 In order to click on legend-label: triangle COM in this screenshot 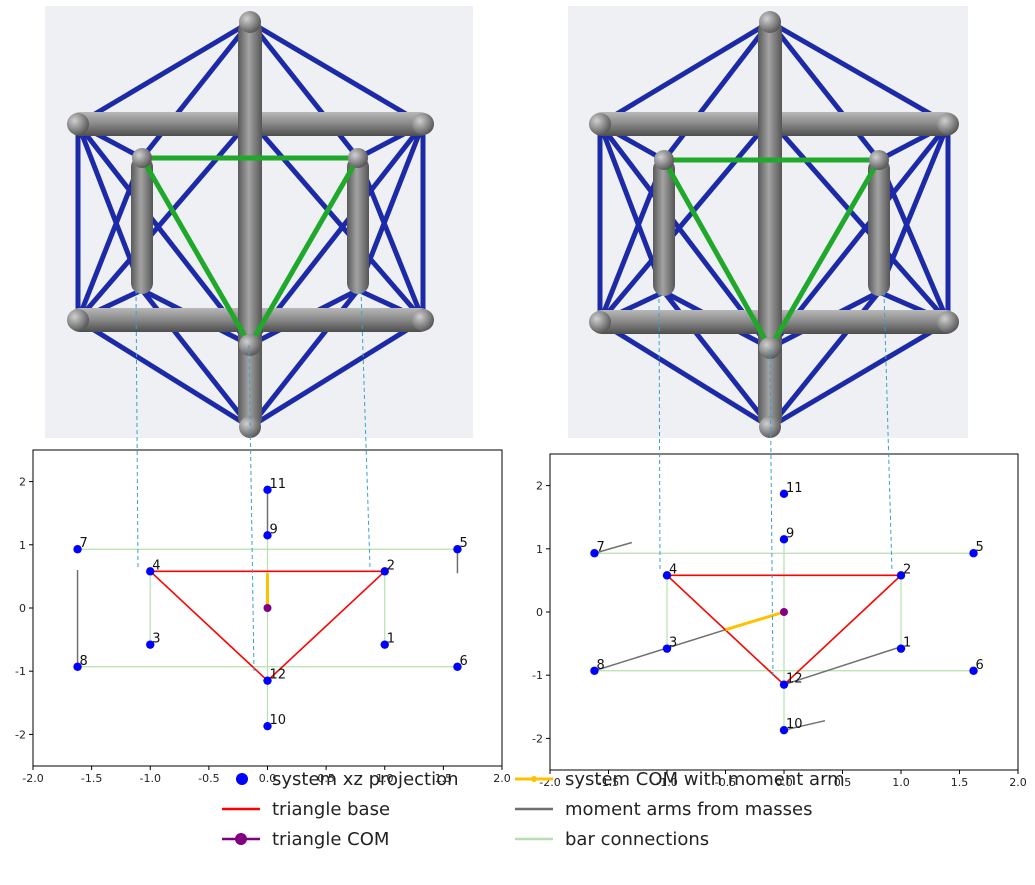, I will do `click(330, 839)`.